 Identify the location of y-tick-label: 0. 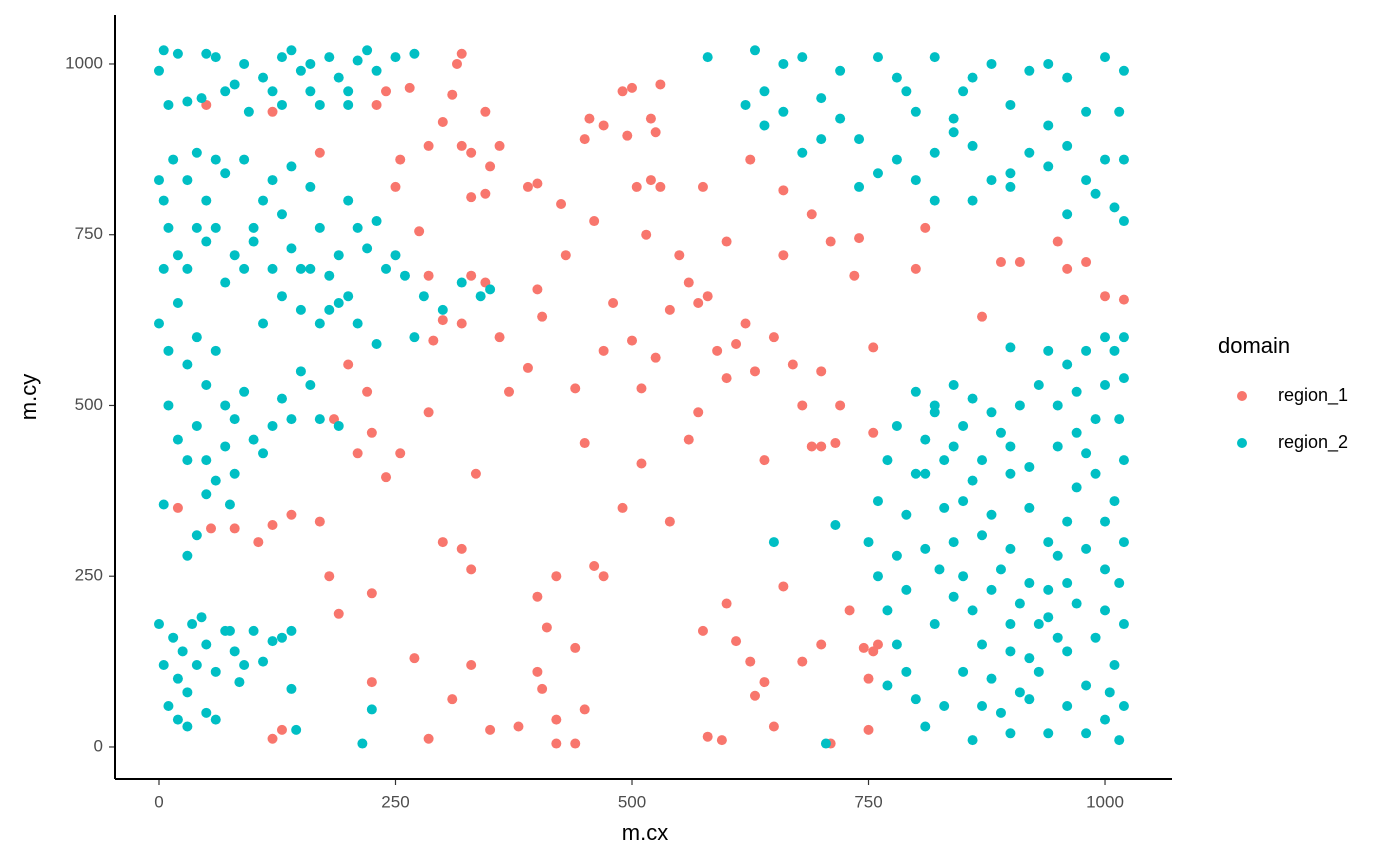
(98, 745).